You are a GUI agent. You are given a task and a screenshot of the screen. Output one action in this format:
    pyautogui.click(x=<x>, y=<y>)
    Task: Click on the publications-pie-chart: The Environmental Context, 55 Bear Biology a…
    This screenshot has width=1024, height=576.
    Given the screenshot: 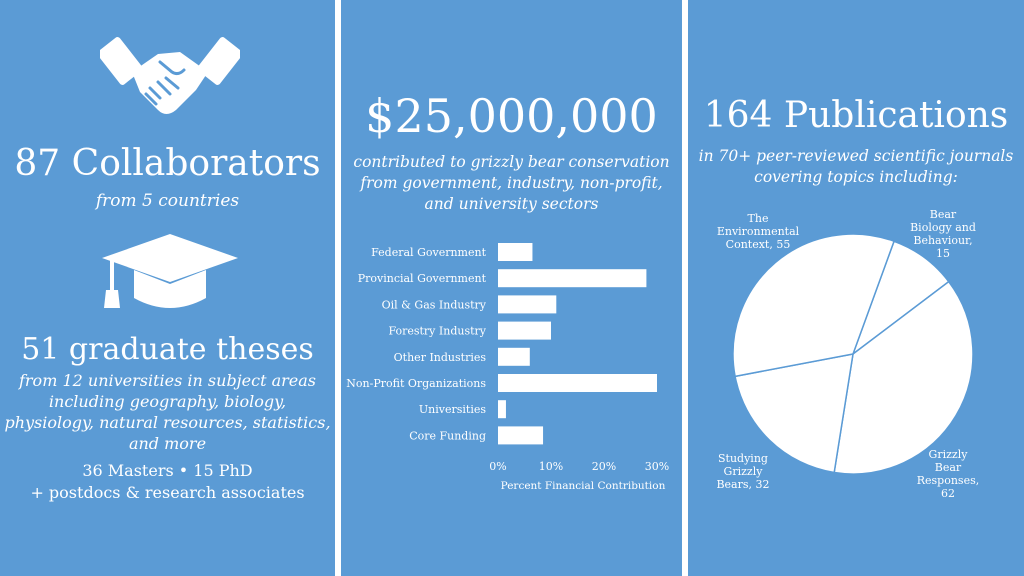 What is the action you would take?
    pyautogui.click(x=847, y=354)
    